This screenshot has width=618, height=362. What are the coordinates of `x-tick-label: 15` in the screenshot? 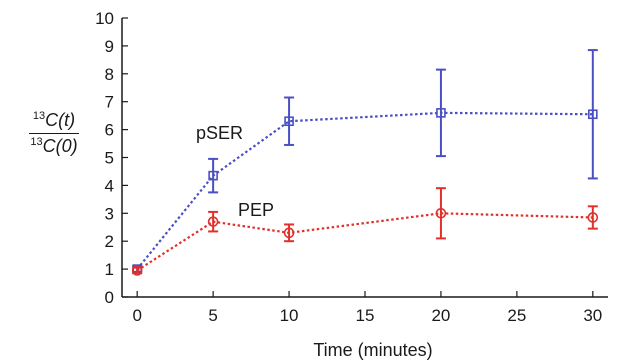 It's located at (365, 315).